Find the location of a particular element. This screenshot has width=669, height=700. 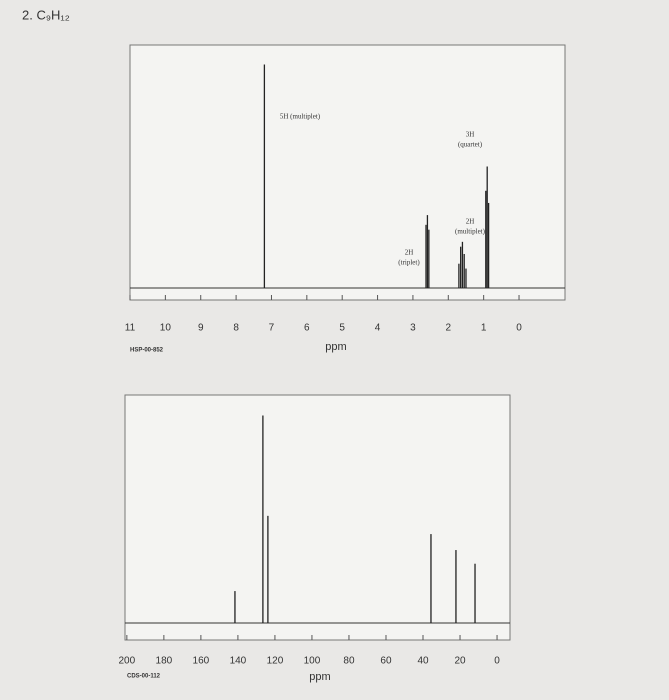

annotation: 5H (multiplet) is located at coordinates (300, 117).